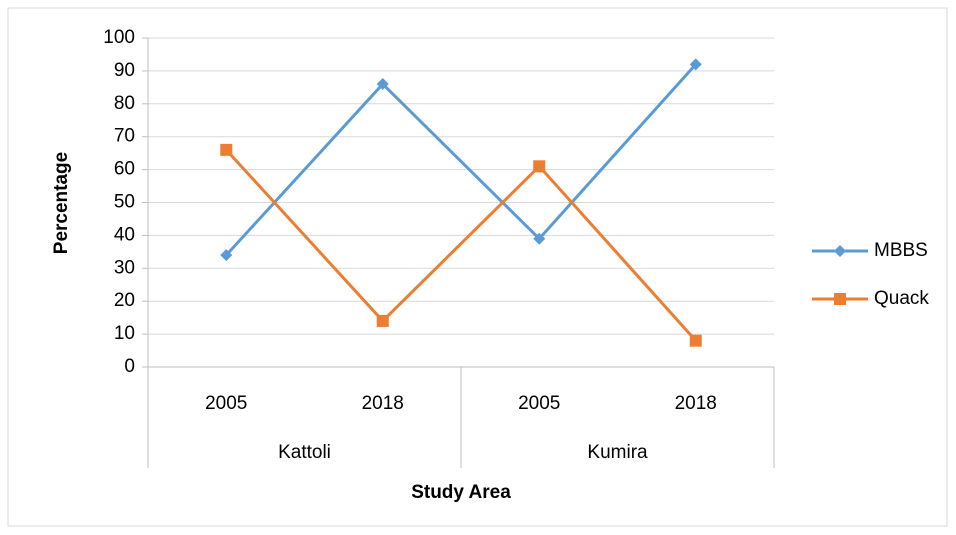 The image size is (956, 535). What do you see at coordinates (901, 298) in the screenshot?
I see `legend-label: Quack` at bounding box center [901, 298].